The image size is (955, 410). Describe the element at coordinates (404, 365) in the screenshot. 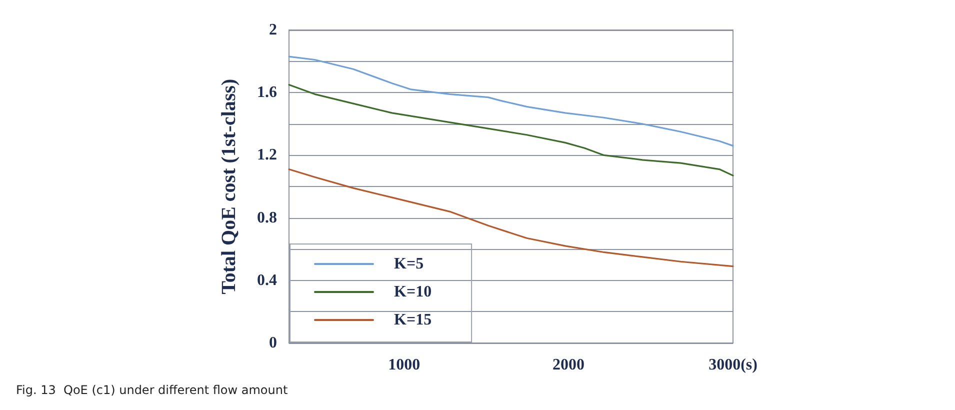

I see `x-tick-label: 1000` at that location.